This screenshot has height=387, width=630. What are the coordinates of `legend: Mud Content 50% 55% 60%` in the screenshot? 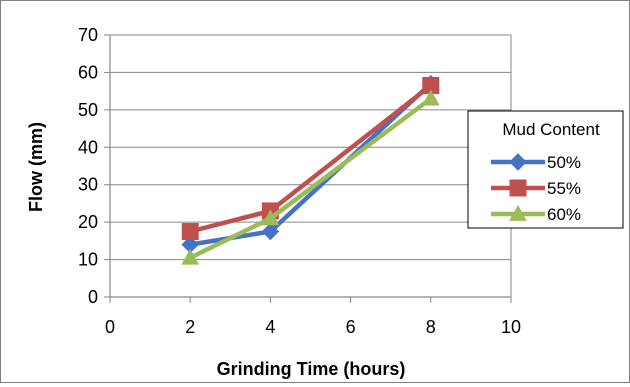 It's located at (545, 169).